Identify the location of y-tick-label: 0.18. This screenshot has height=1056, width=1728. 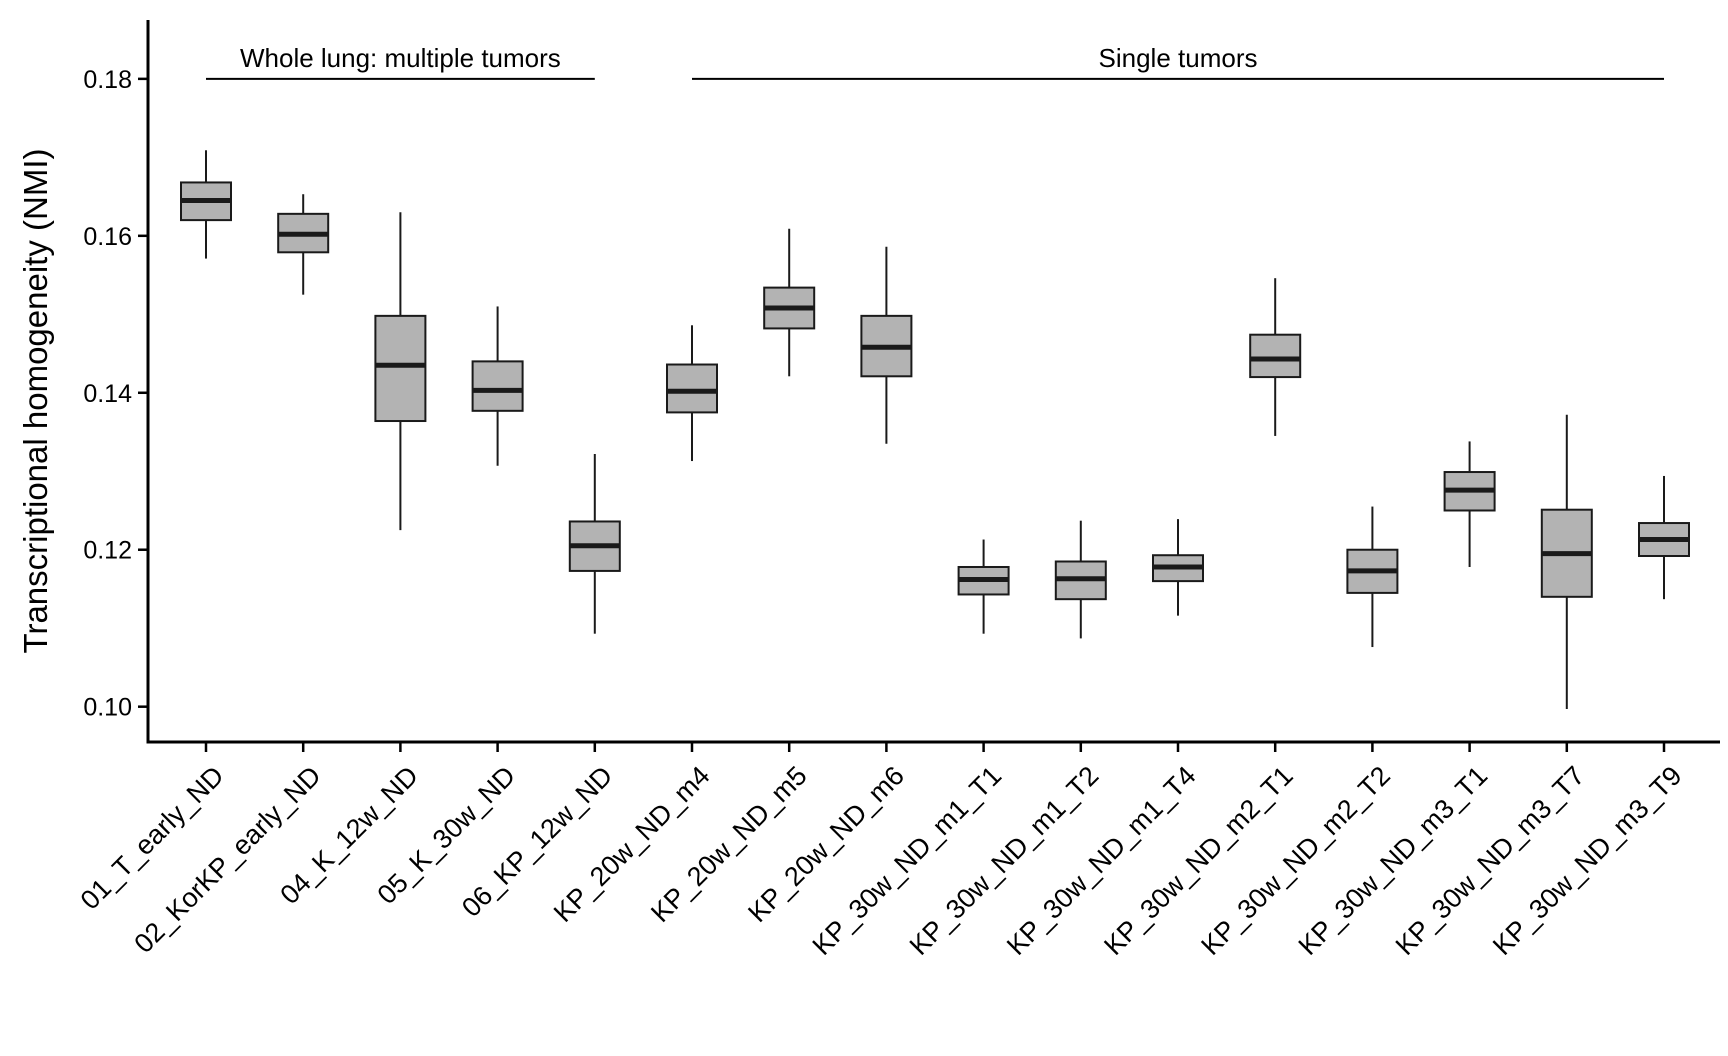
(107, 80).